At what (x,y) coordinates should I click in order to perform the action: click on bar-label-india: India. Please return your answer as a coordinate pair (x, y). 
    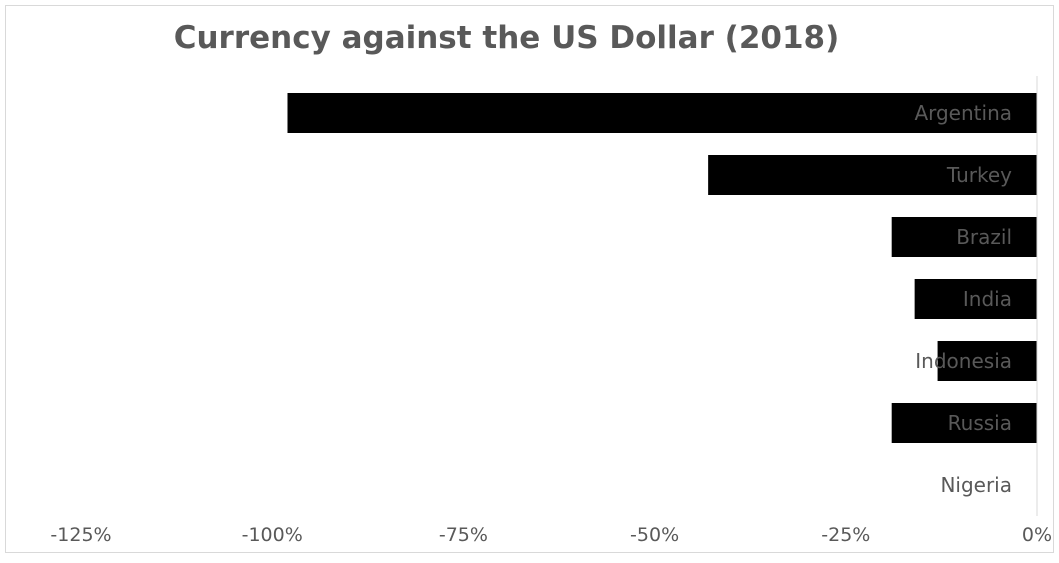
    Looking at the image, I should click on (987, 299).